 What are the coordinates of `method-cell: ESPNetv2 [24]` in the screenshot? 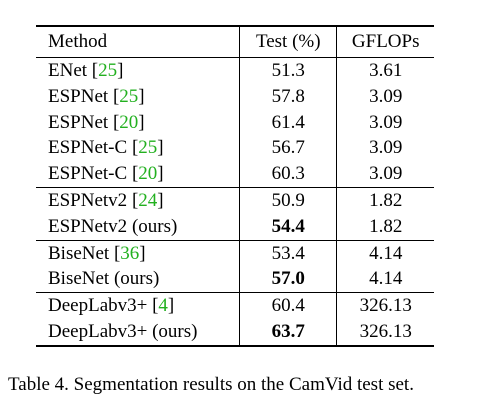 It's located at (106, 200).